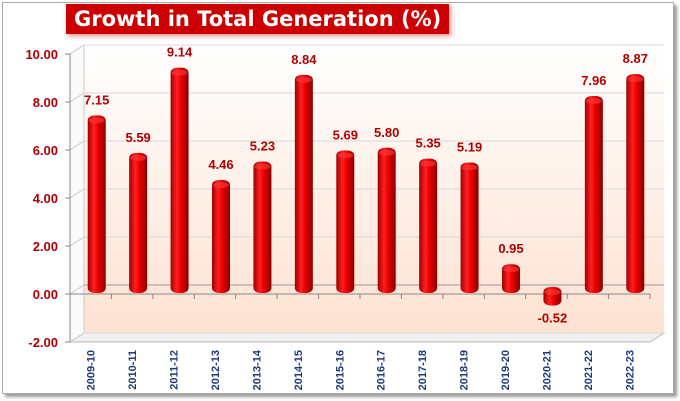 This screenshot has width=680, height=401. Describe the element at coordinates (220, 164) in the screenshot. I see `data-label: 4.46` at that location.